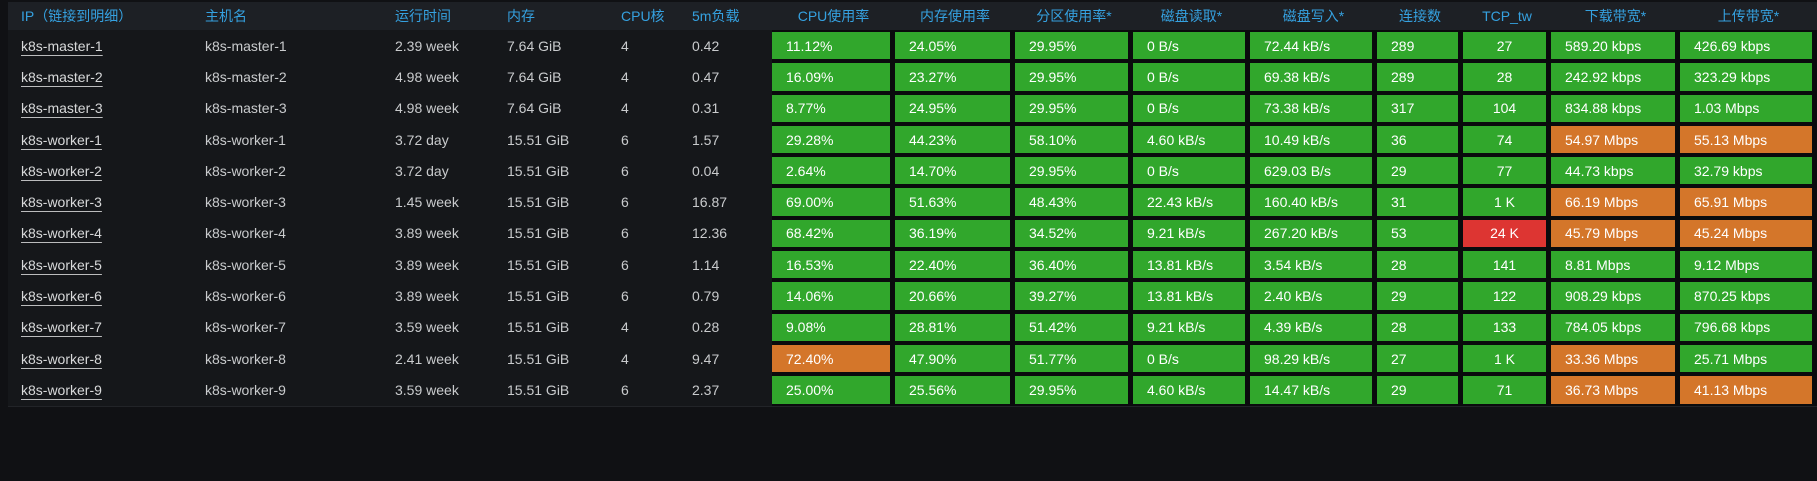  Describe the element at coordinates (728, 171) in the screenshot. I see `cell-load5m: 0.04` at that location.